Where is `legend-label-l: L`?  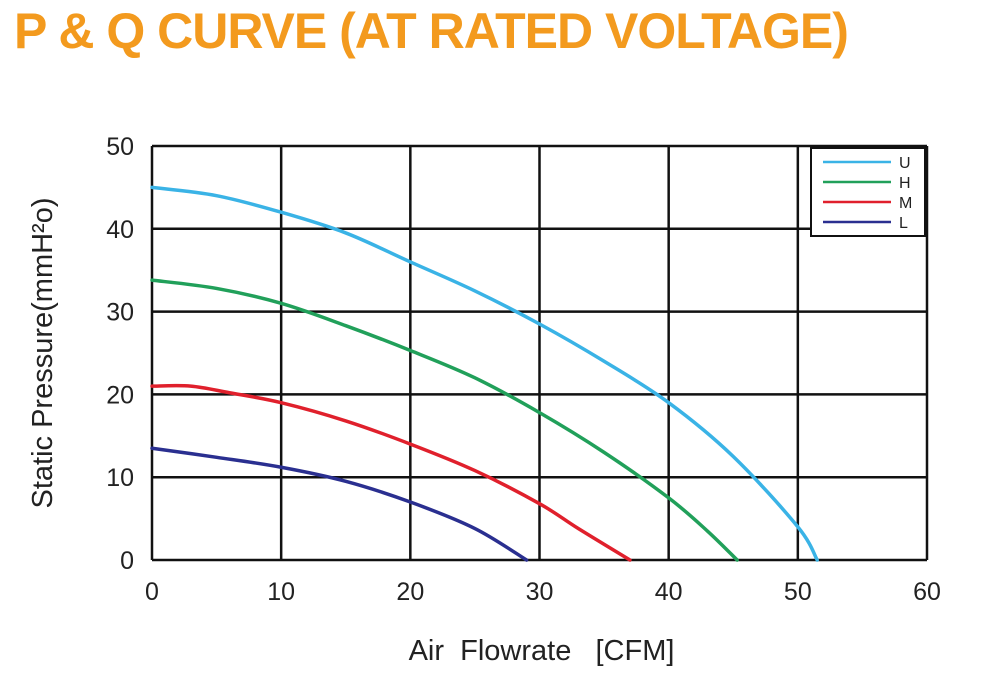 legend-label-l: L is located at coordinates (903, 223).